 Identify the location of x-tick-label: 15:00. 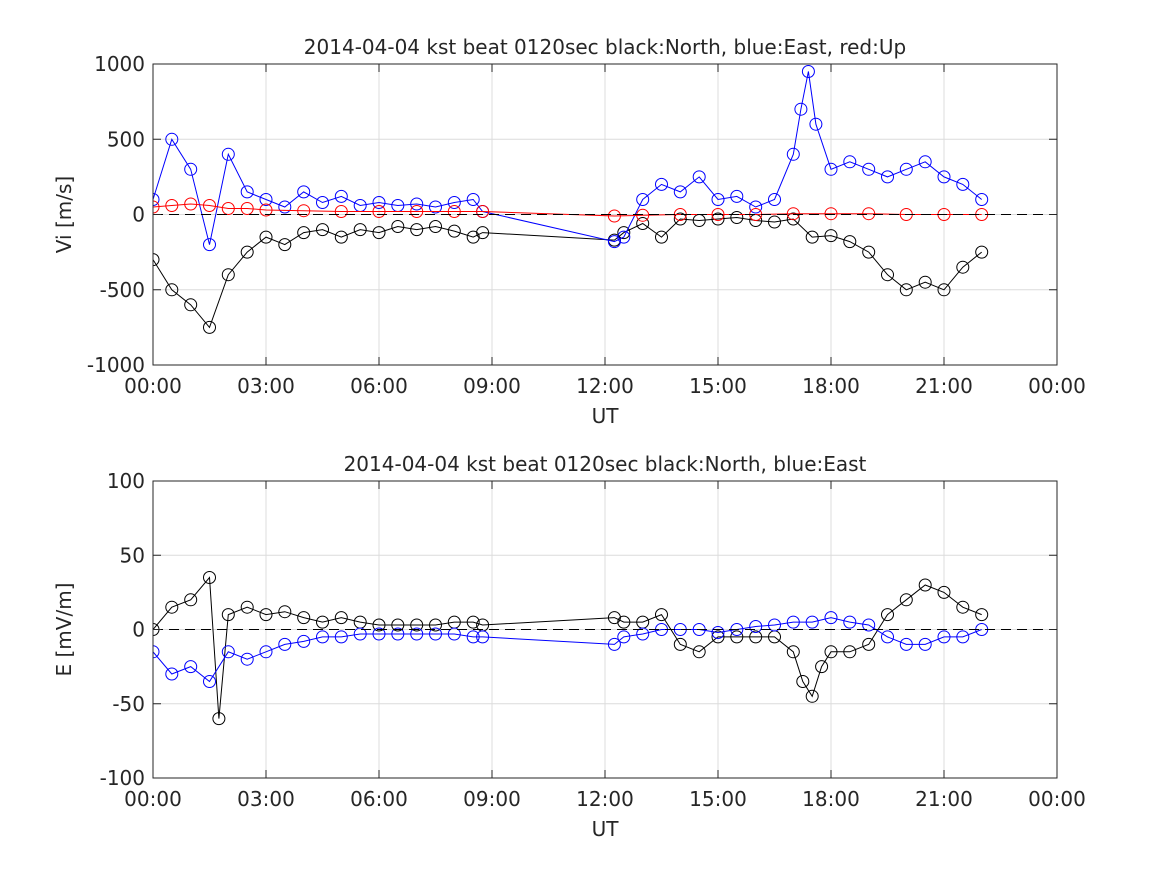
(718, 799).